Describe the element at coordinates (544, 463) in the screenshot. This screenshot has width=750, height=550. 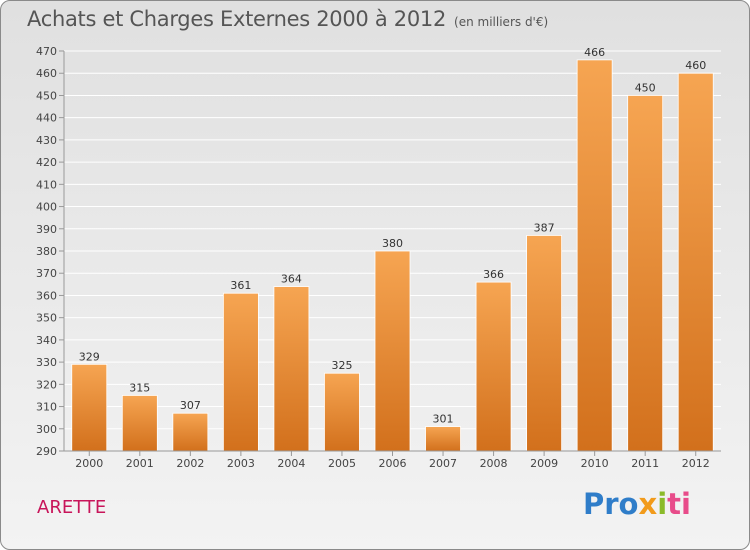
I see `x-tick-label: 2009` at that location.